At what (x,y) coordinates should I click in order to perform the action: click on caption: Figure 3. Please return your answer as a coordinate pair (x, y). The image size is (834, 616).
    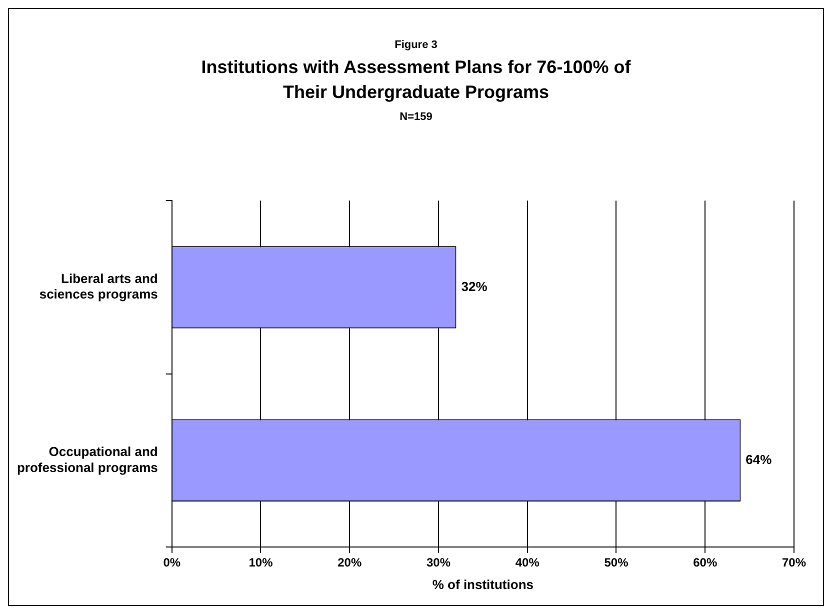
    Looking at the image, I should click on (416, 45).